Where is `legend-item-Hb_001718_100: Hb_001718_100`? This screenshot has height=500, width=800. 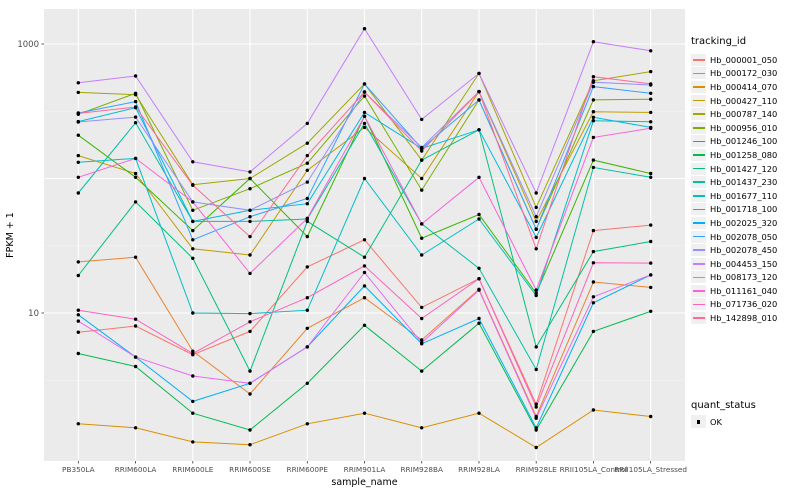 legend-item-Hb_001718_100: Hb_001718_100 is located at coordinates (745, 210).